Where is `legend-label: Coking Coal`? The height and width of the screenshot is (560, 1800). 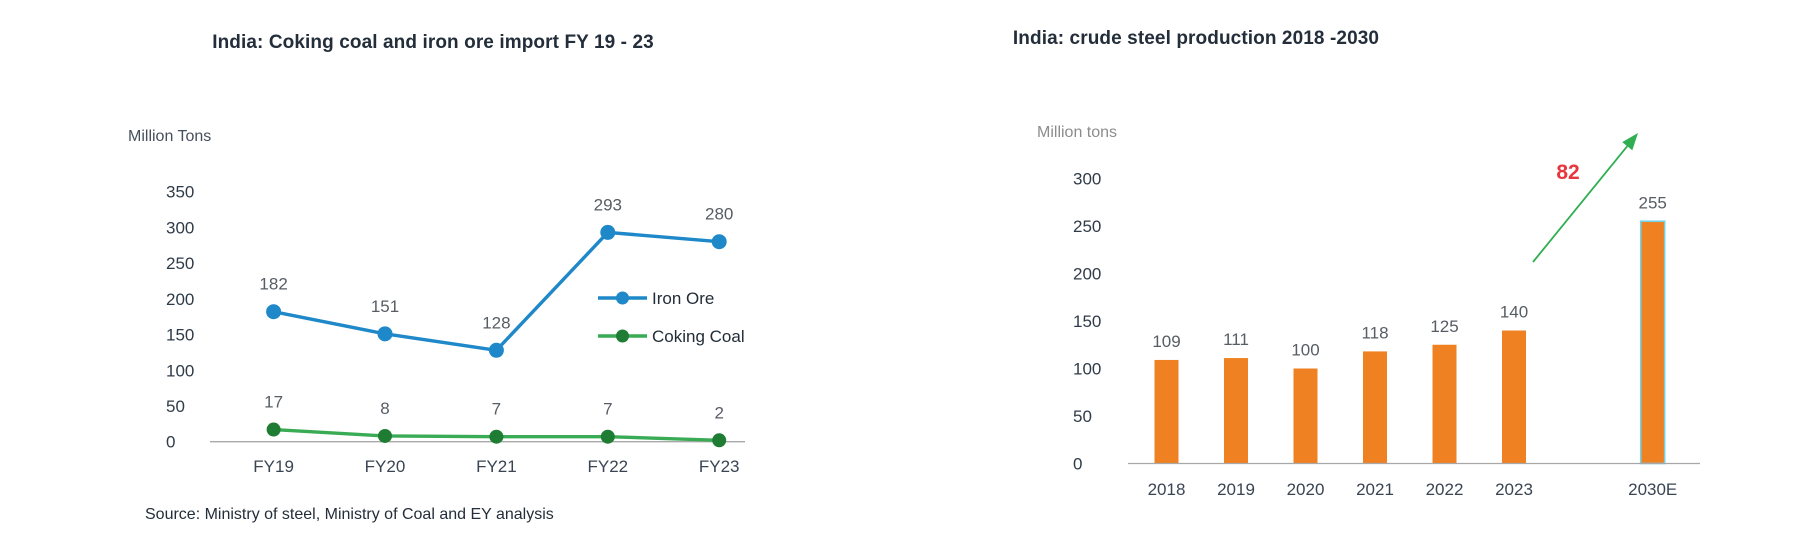 legend-label: Coking Coal is located at coordinates (698, 336).